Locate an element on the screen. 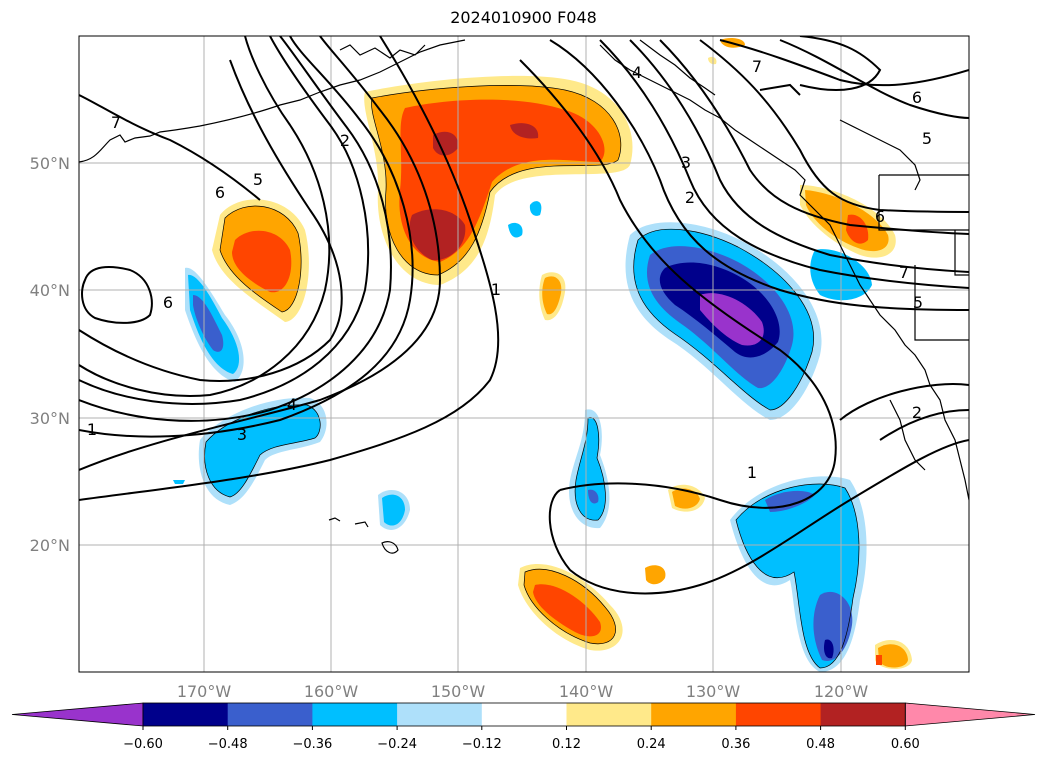 Image resolution: width=1047 pixels, height=765 pixels. lon-label: 150°W is located at coordinates (458, 691).